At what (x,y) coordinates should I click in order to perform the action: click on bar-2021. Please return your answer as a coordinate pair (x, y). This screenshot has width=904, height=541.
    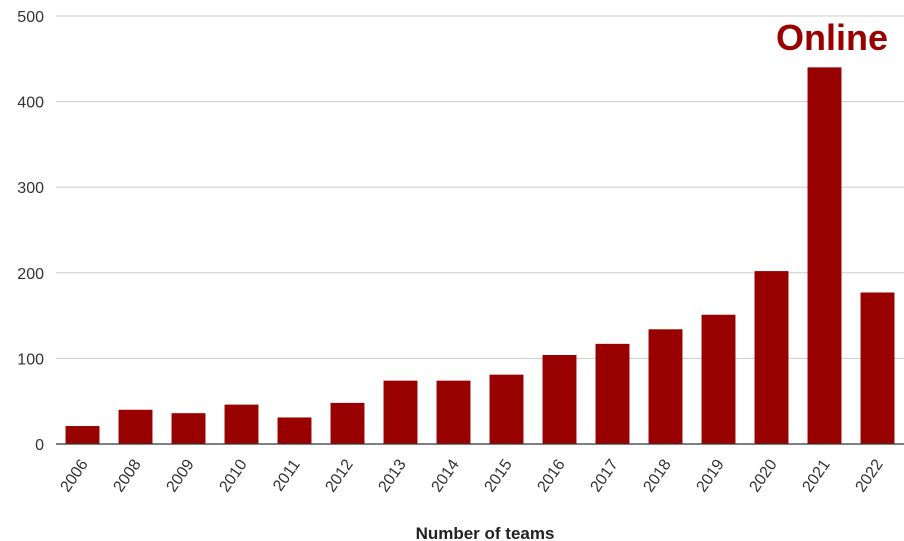
    Looking at the image, I should click on (824, 256).